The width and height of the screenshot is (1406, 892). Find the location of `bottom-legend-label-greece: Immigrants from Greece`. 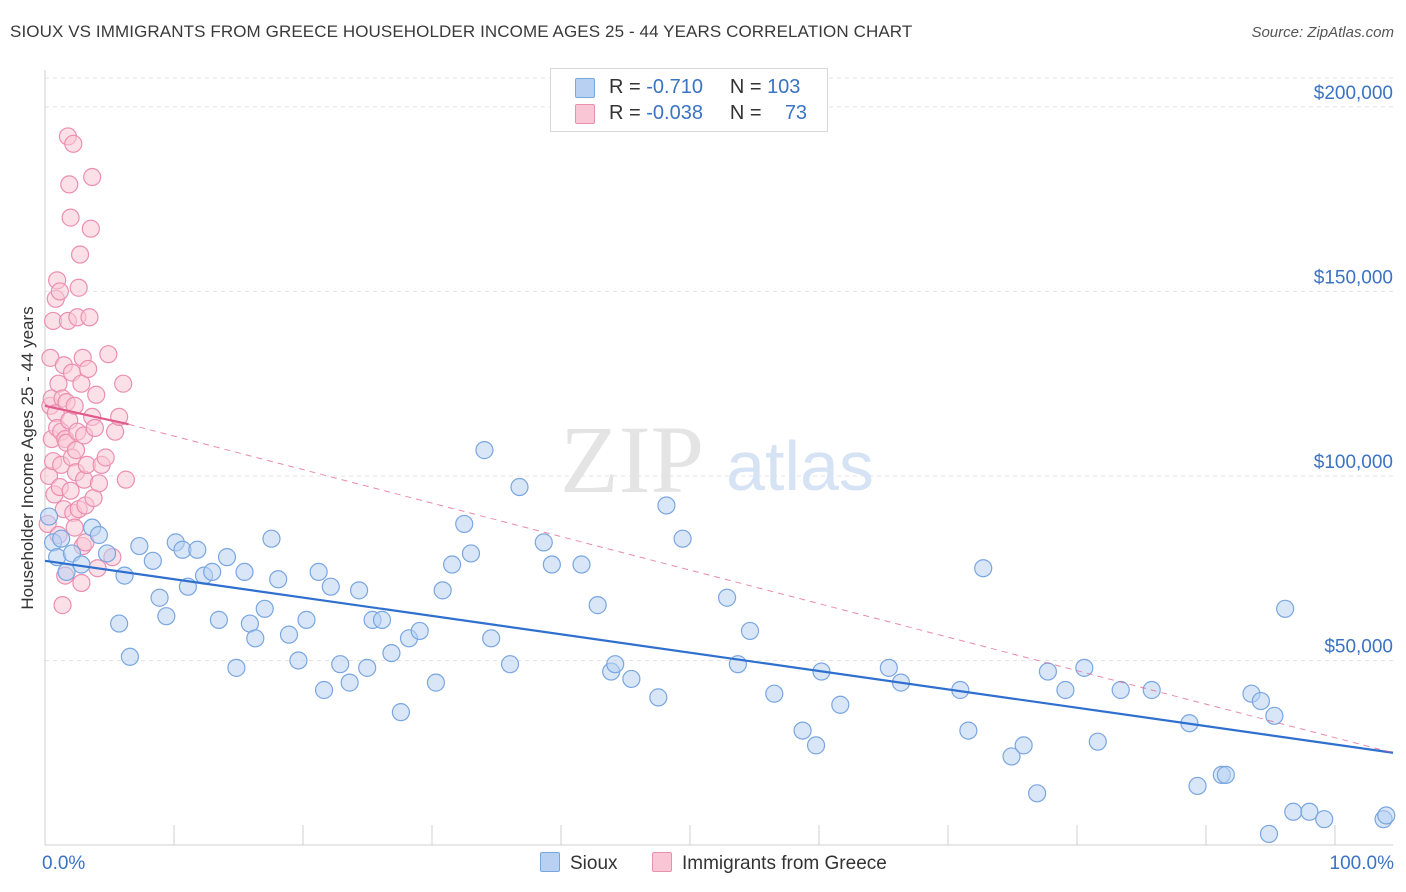

bottom-legend-label-greece: Immigrants from Greece is located at coordinates (784, 863).